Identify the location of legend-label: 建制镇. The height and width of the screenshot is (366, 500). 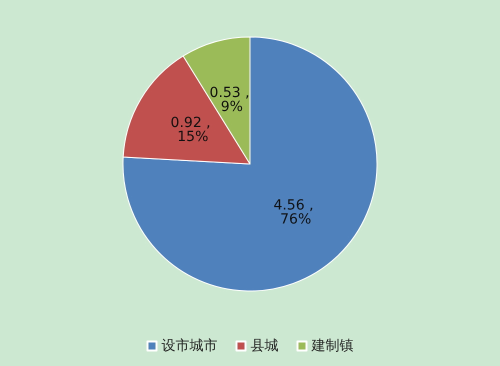
(332, 346).